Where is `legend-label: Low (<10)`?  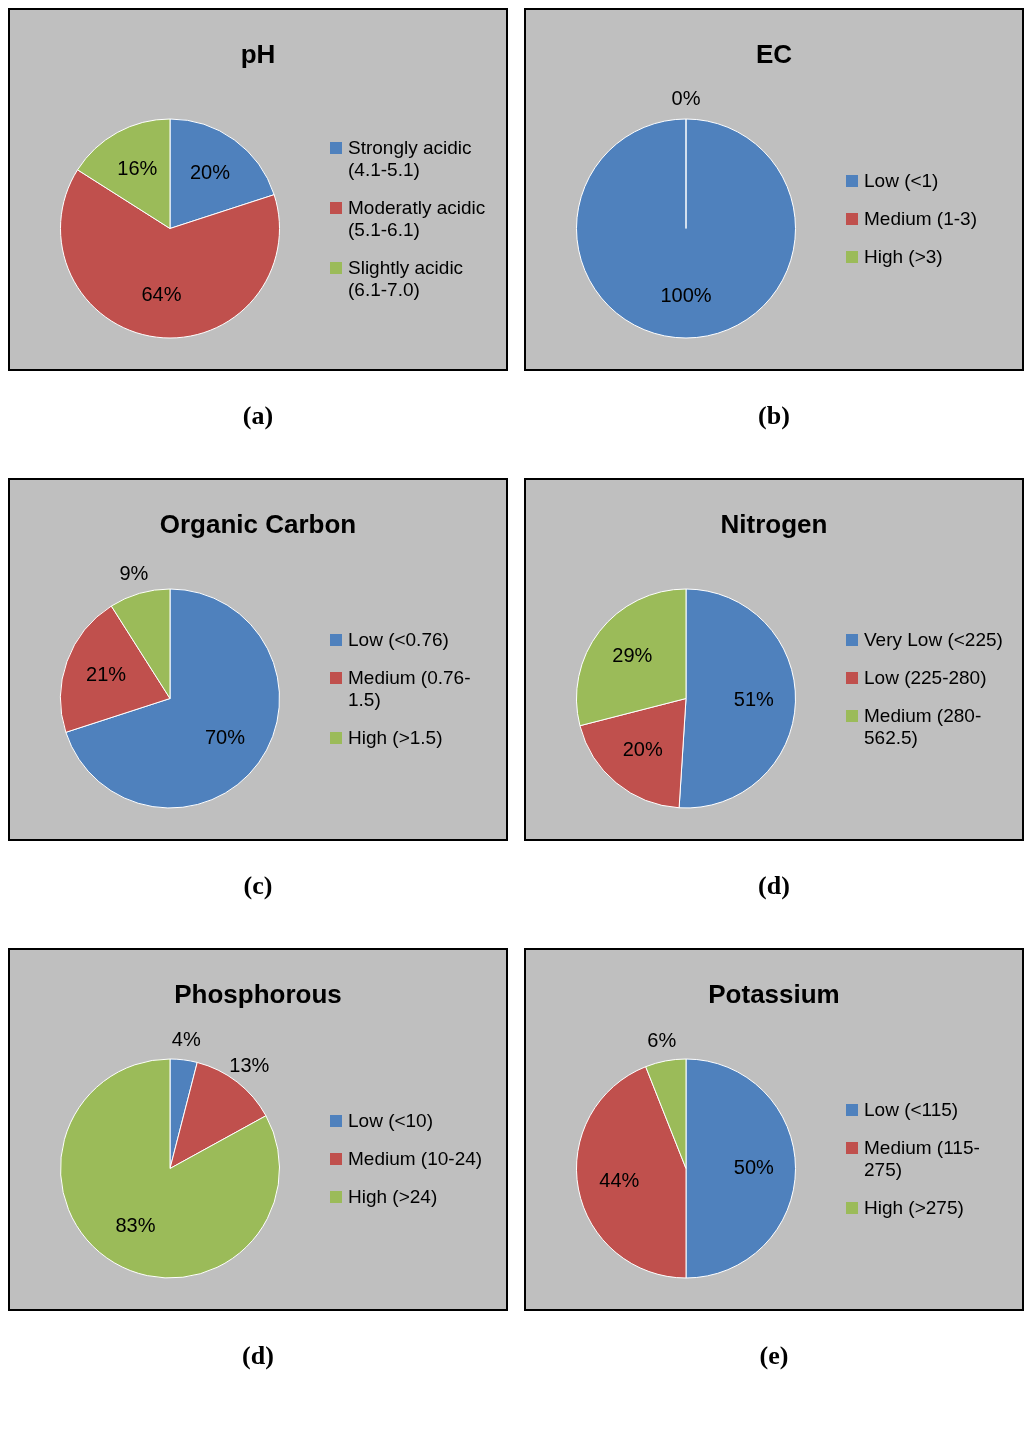
legend-label: Low (<10) is located at coordinates (391, 1120).